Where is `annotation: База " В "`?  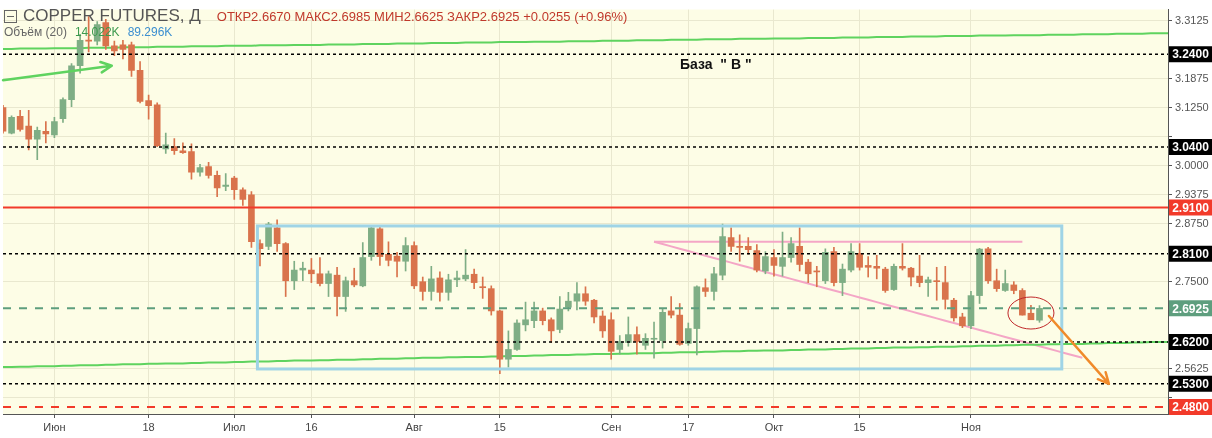 annotation: База " В " is located at coordinates (716, 64).